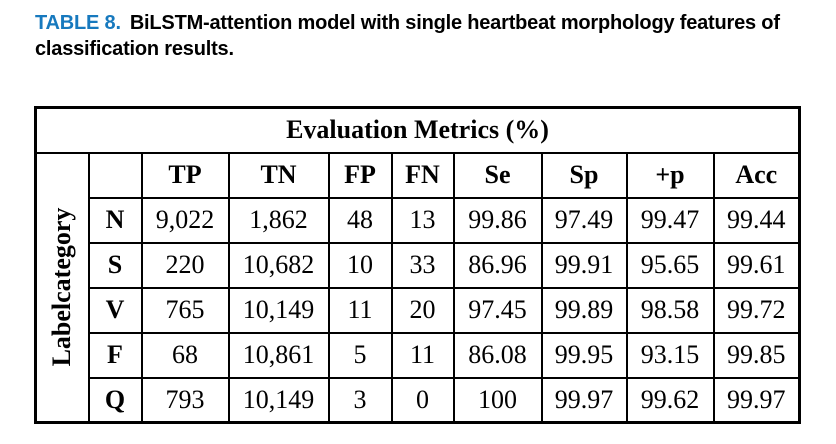 This screenshot has width=836, height=444. What do you see at coordinates (497, 220) in the screenshot?
I see `table-cell: 99.86` at bounding box center [497, 220].